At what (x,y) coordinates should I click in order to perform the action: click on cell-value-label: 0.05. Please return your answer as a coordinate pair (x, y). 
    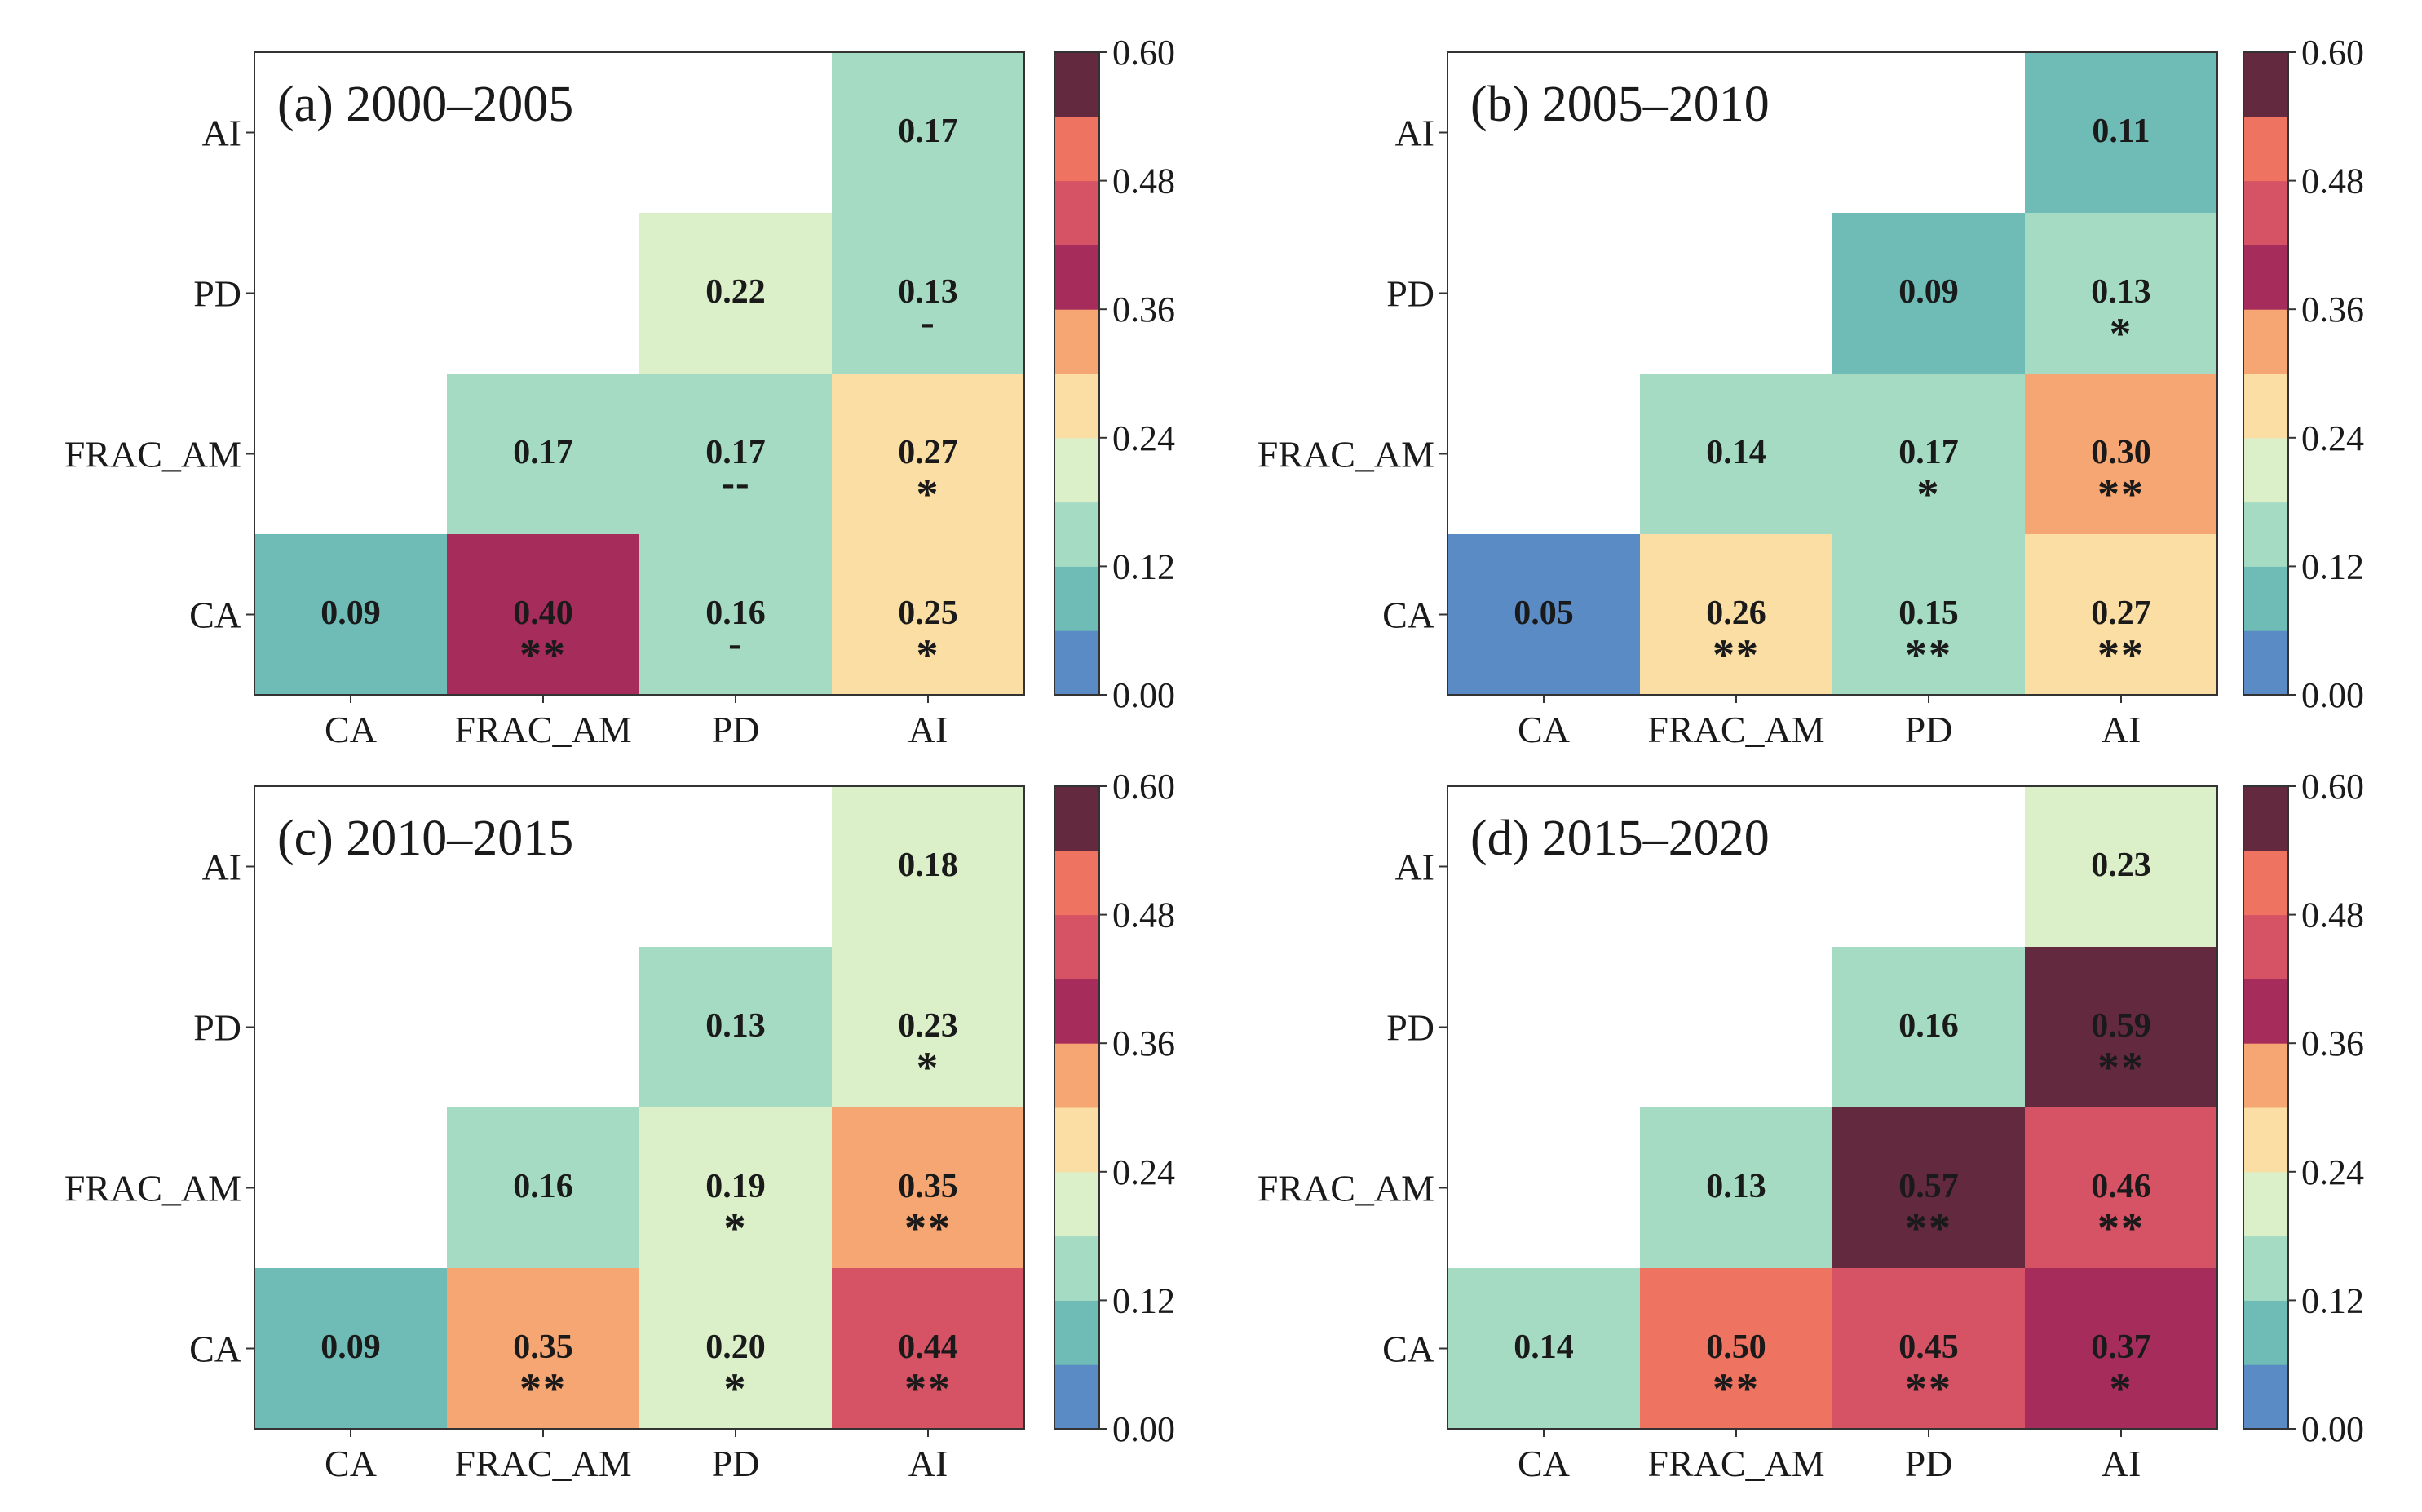
    Looking at the image, I should click on (1544, 613).